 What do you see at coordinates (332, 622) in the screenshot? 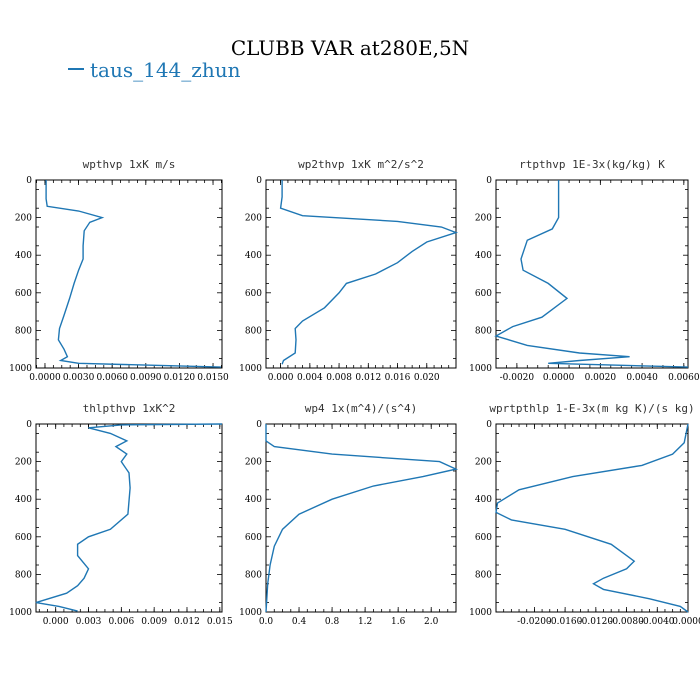
I see `x-tick-label: 0.8` at bounding box center [332, 622].